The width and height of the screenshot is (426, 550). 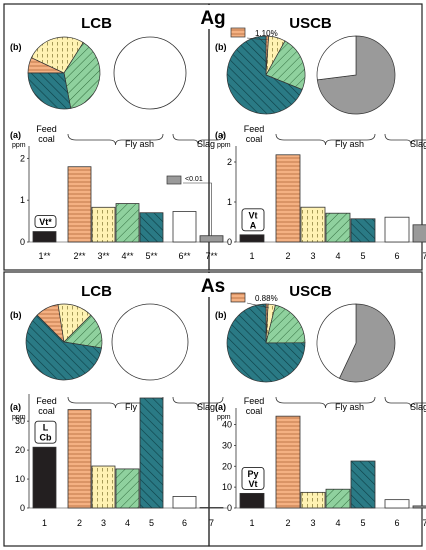 I want to click on mineral-label: A, so click(x=253, y=225).